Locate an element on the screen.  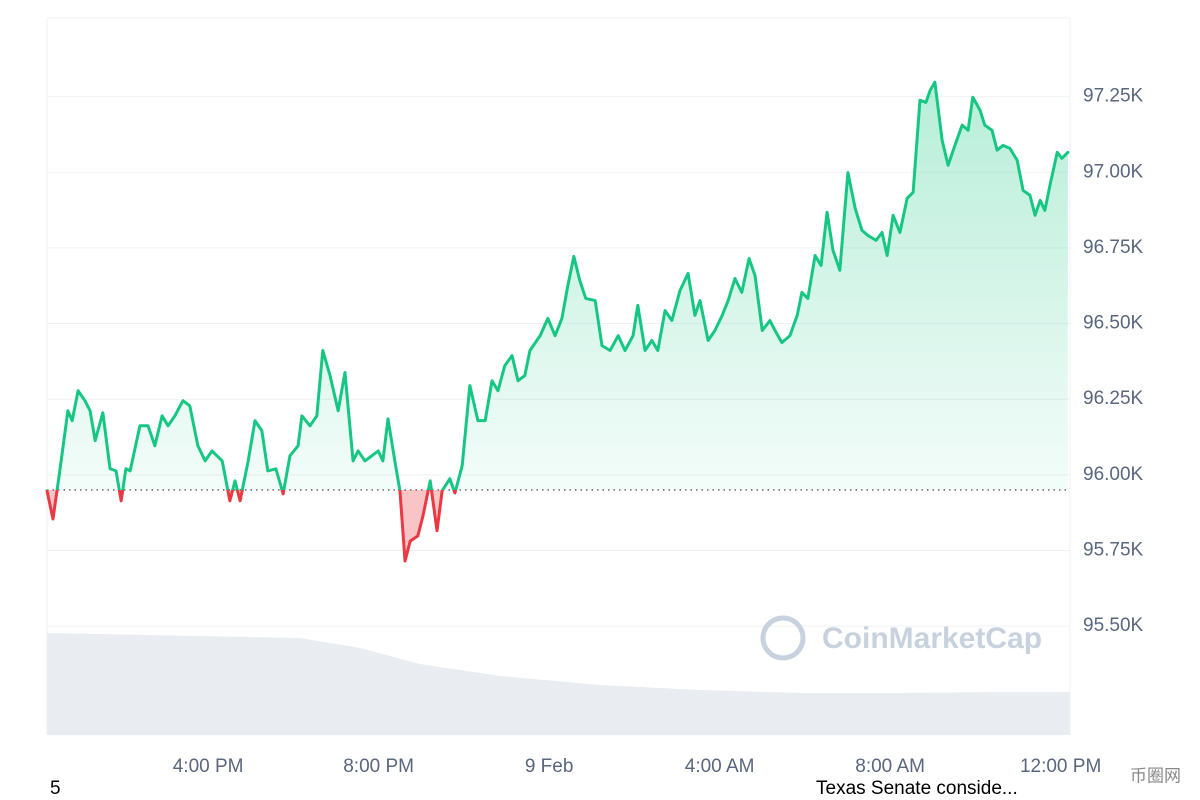
y-tick-label: 95.50K is located at coordinates (1113, 625).